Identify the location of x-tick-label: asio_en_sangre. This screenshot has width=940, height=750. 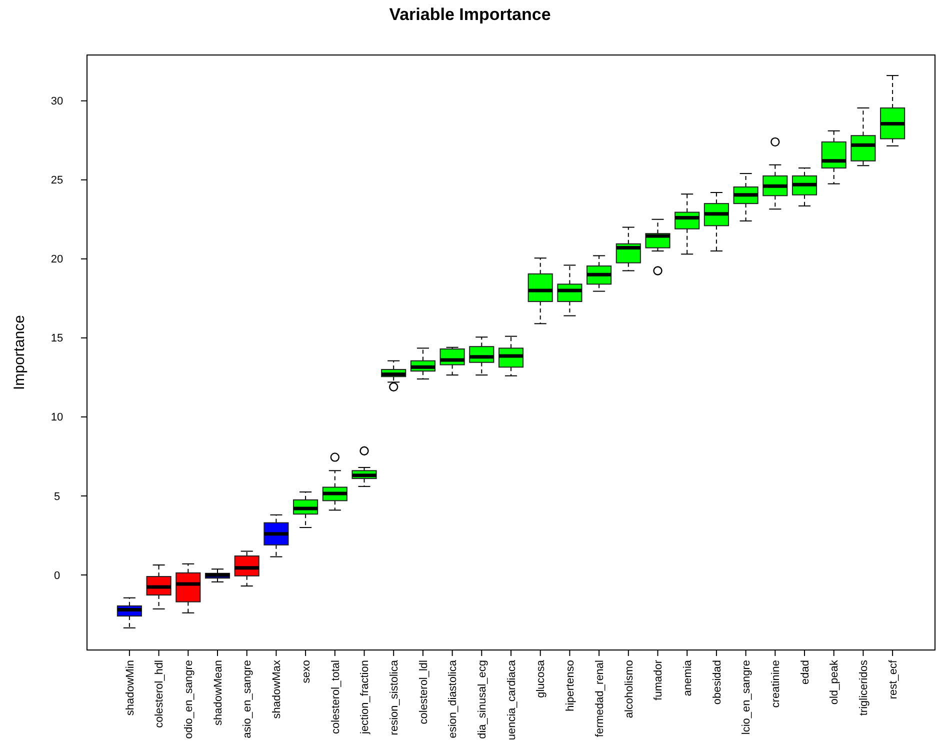
(248, 699).